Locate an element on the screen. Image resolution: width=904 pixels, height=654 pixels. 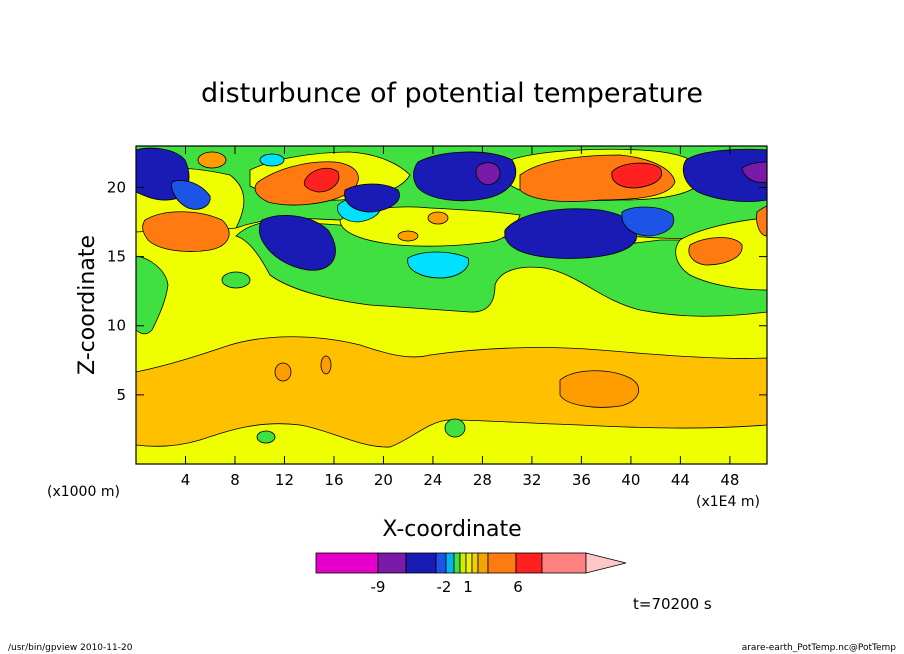
colorbar-tick-label: -9 is located at coordinates (378, 587).